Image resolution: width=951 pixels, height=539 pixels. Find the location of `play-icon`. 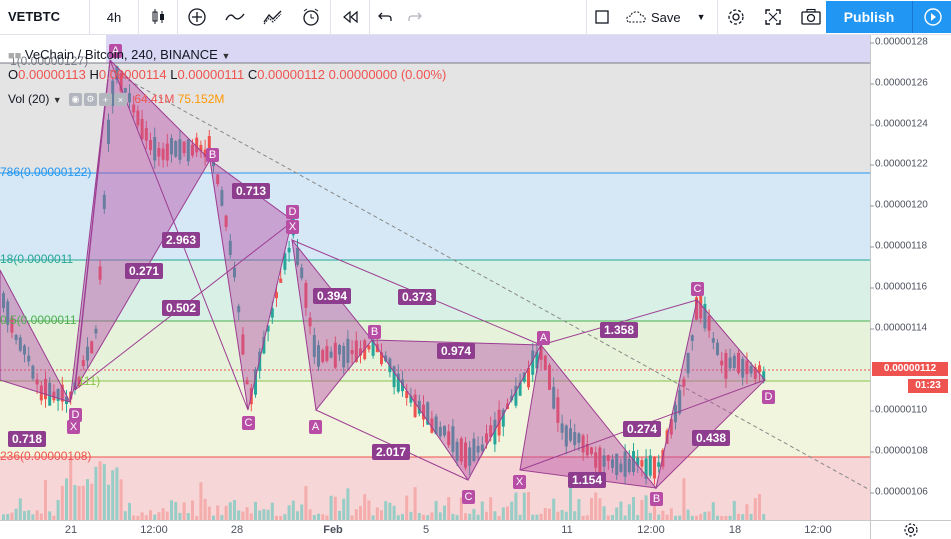

play-icon is located at coordinates (931, 17).